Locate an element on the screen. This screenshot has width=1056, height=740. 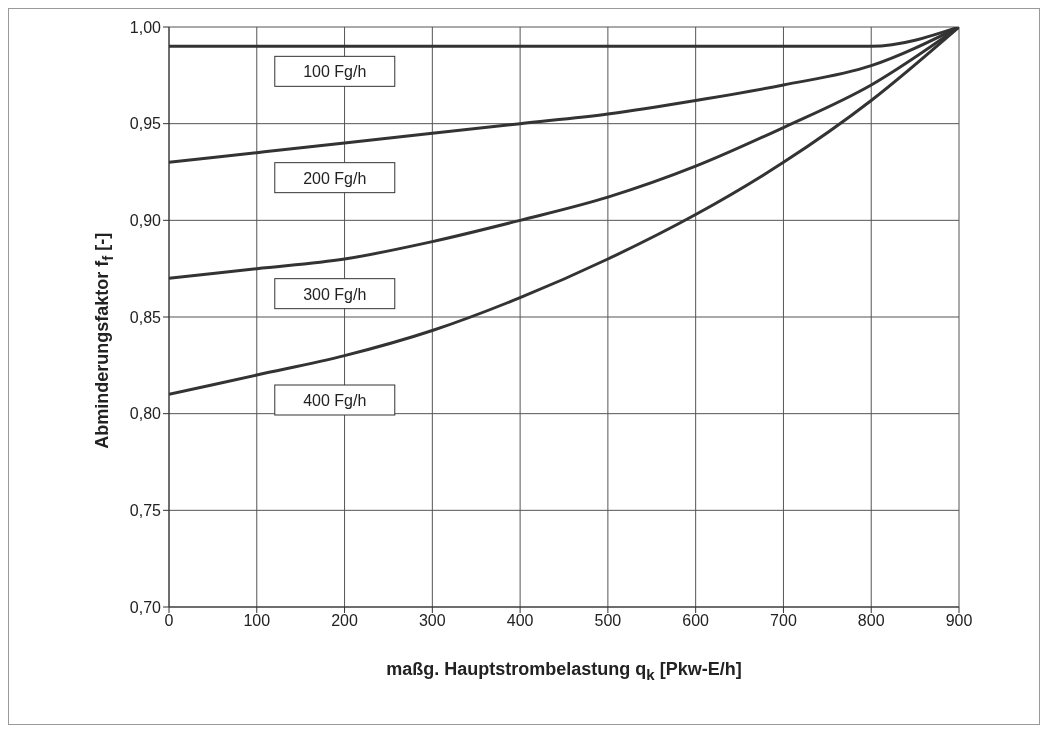
y-tick-label: 0,85 is located at coordinates (145, 317).